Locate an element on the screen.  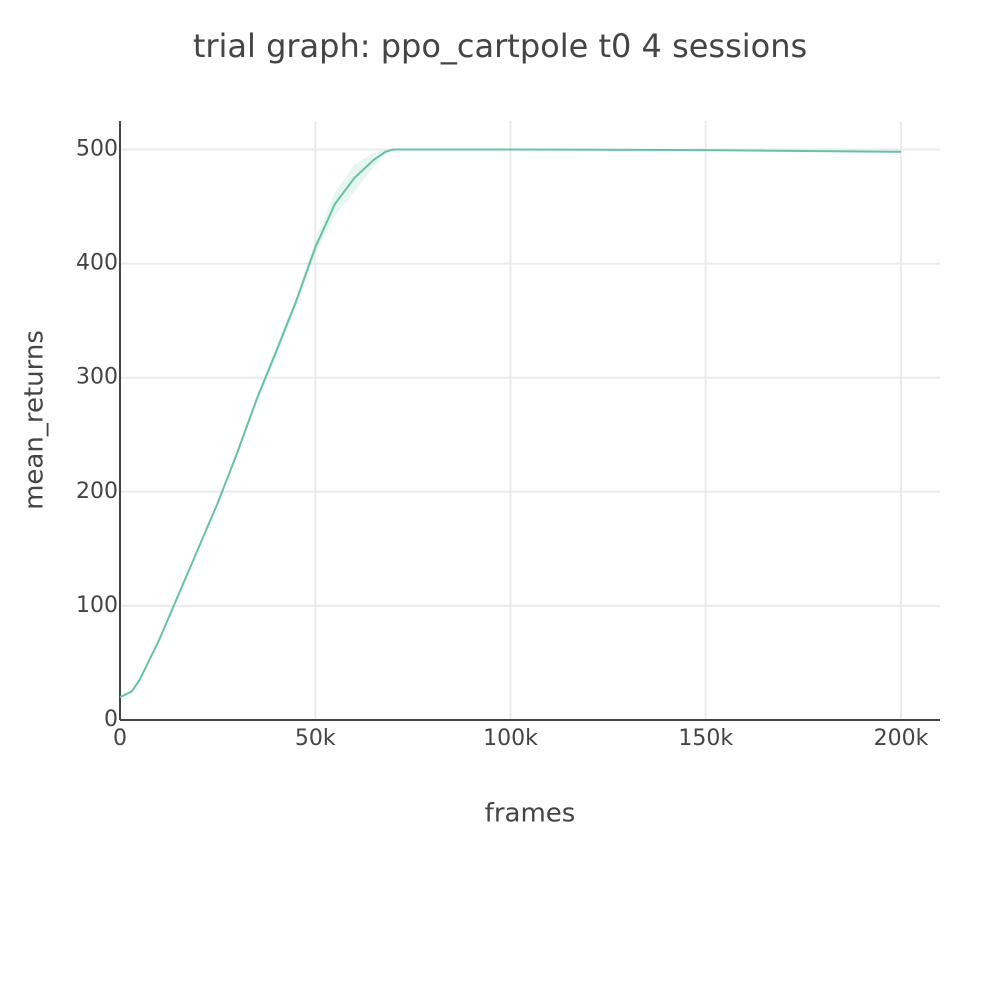
chart-title: trial graph: ppo_cartpole t0 4 sessions is located at coordinates (500, 46).